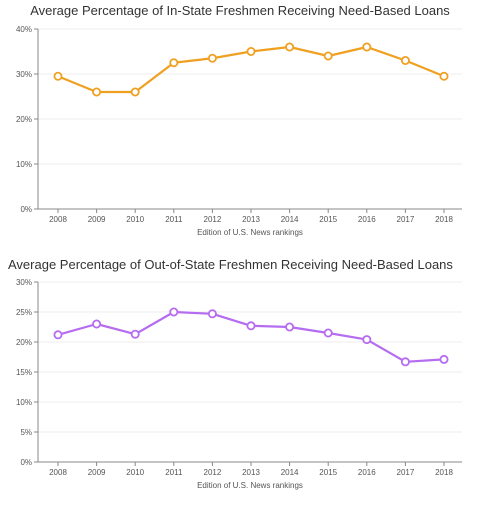 This screenshot has width=480, height=507. Describe the element at coordinates (24, 312) in the screenshot. I see `y-tick-label: 25%` at that location.